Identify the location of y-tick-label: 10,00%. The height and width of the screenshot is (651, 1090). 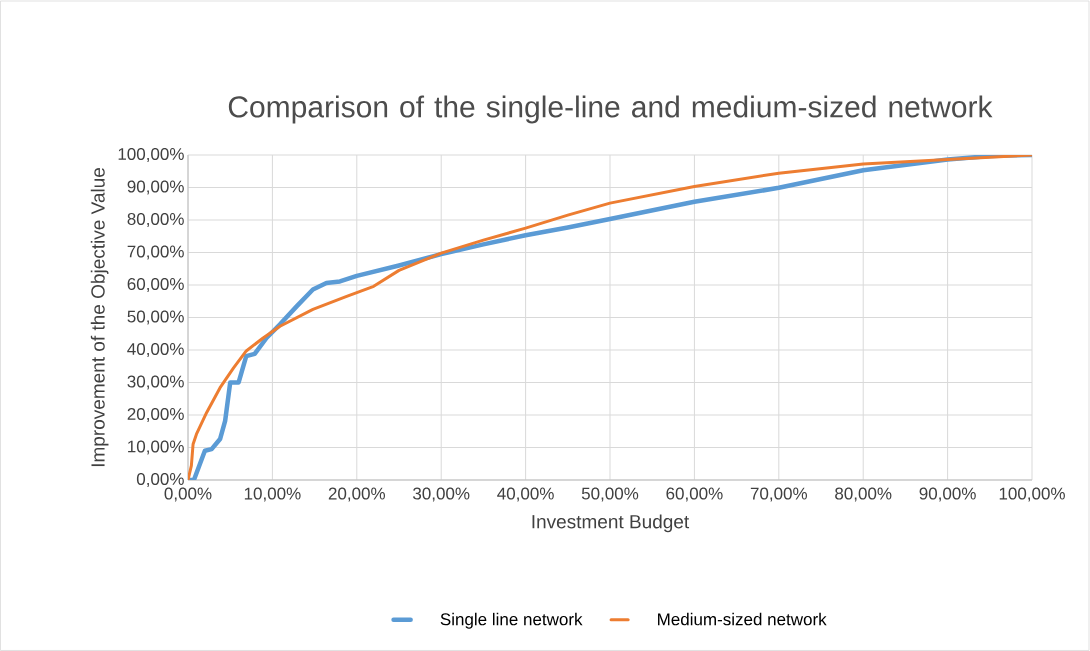
(156, 447).